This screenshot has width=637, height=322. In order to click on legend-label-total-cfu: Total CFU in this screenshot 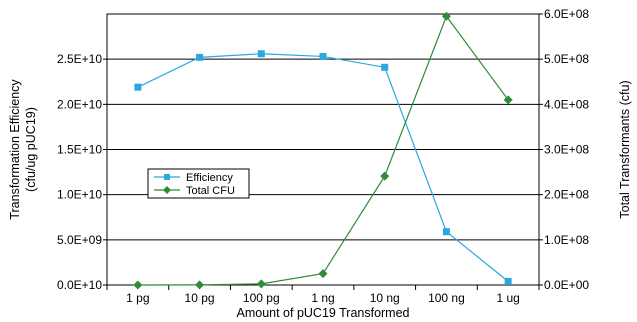, I will do `click(210, 191)`.